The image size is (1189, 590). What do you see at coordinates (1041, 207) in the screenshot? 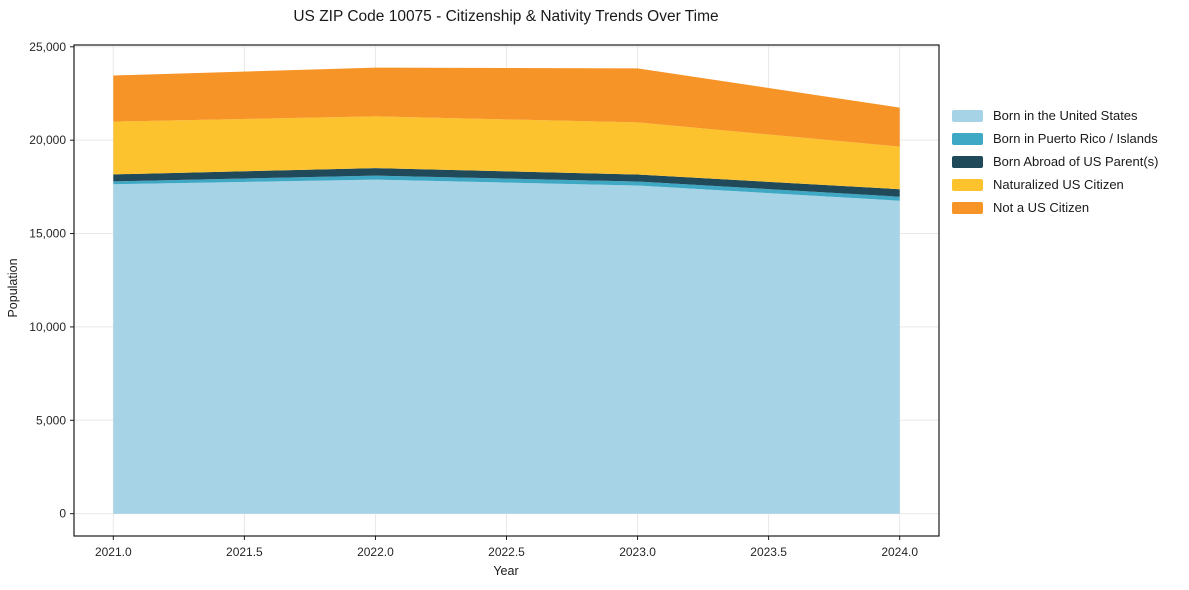
I see `legend-label: Not a US Citizen` at bounding box center [1041, 207].